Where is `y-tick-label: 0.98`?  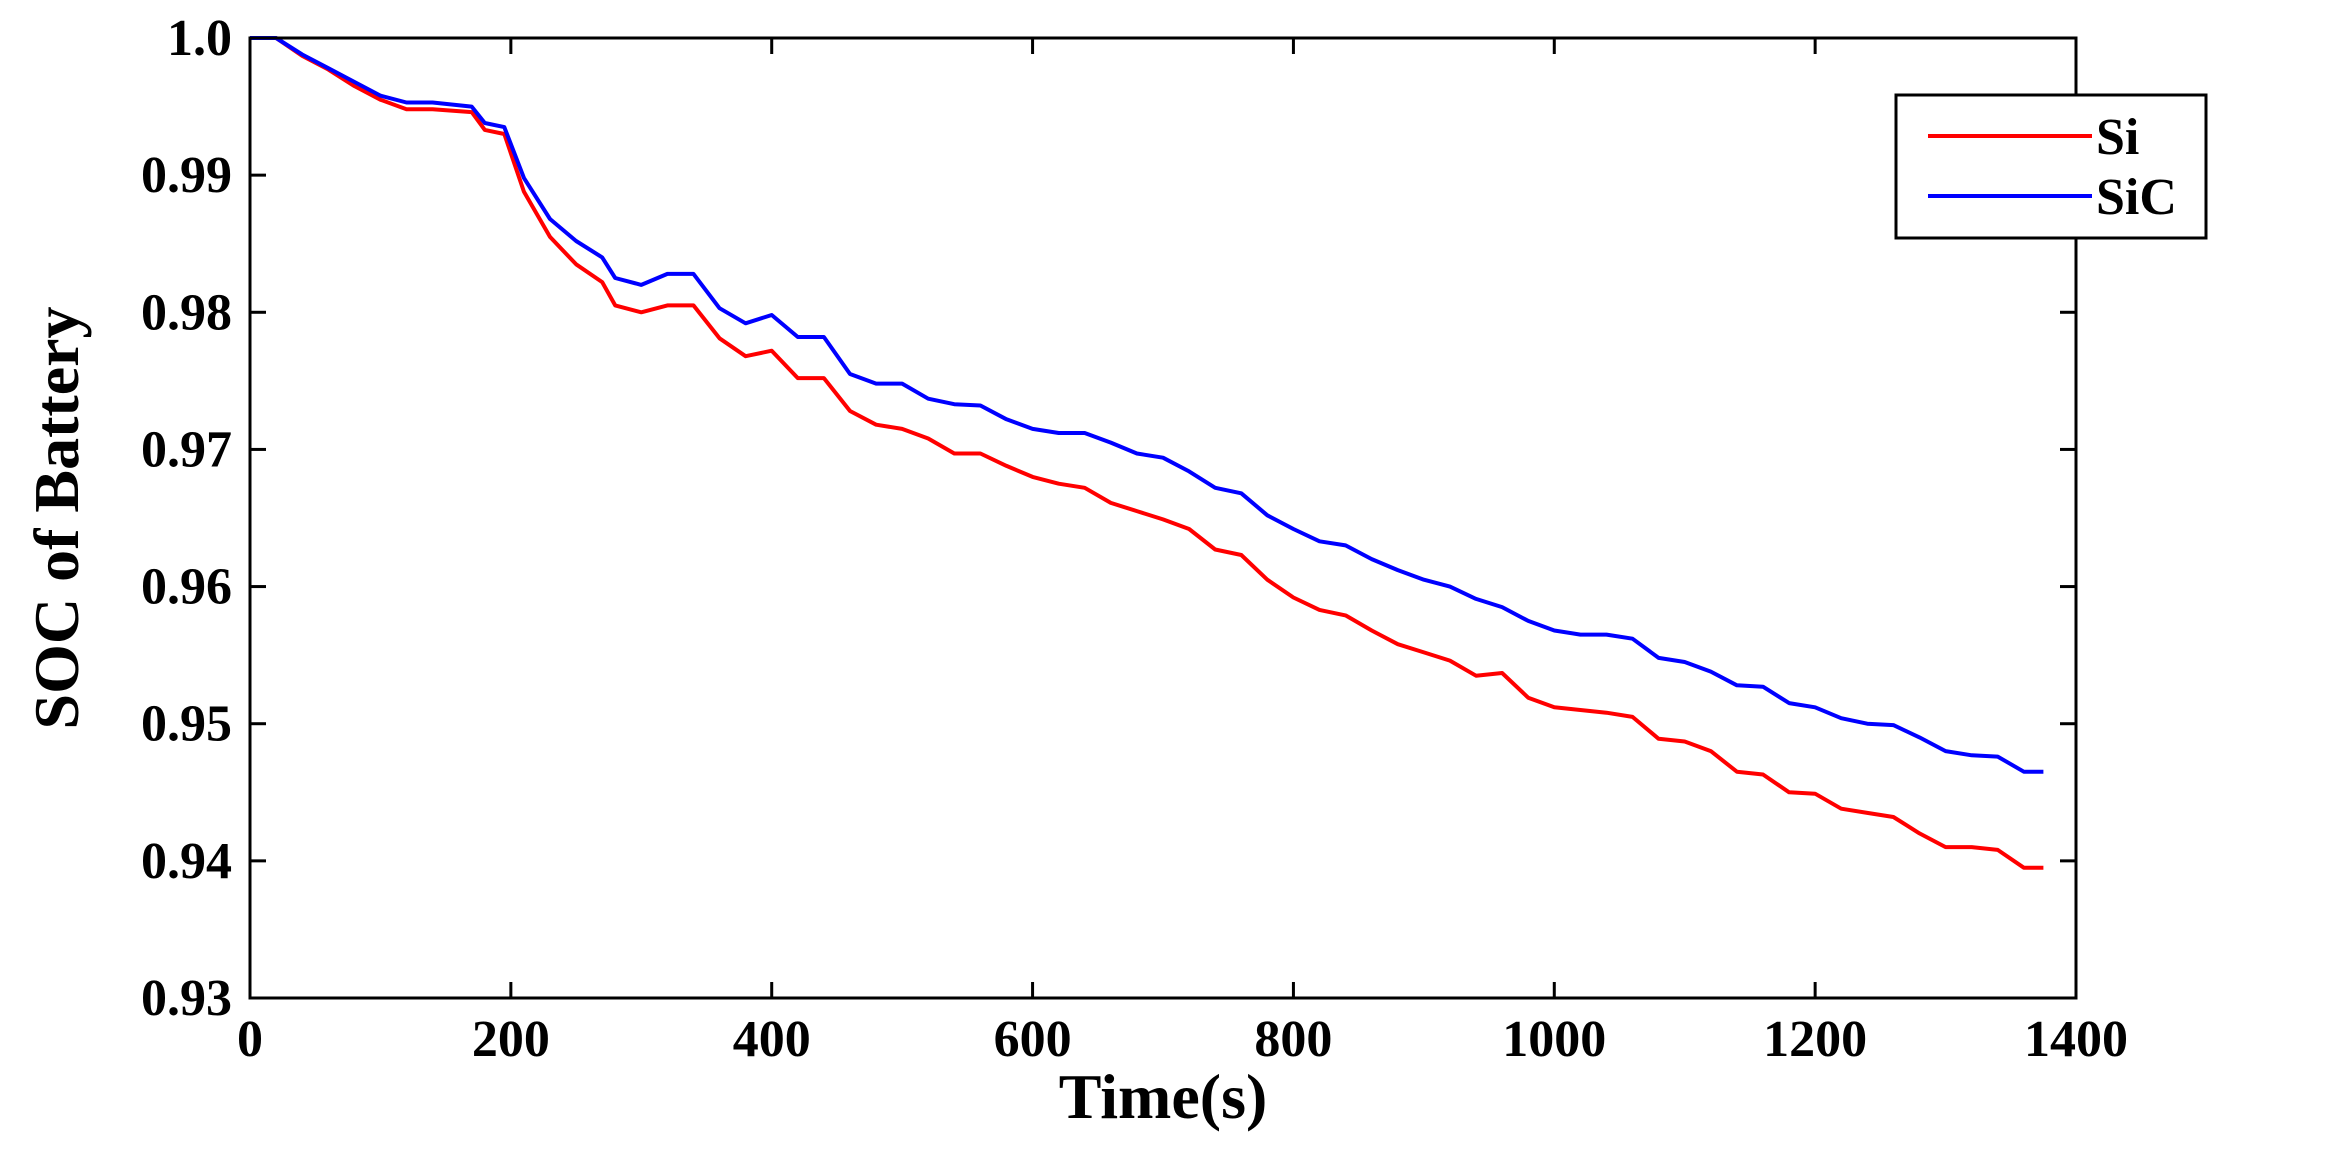 y-tick-label: 0.98 is located at coordinates (186, 312).